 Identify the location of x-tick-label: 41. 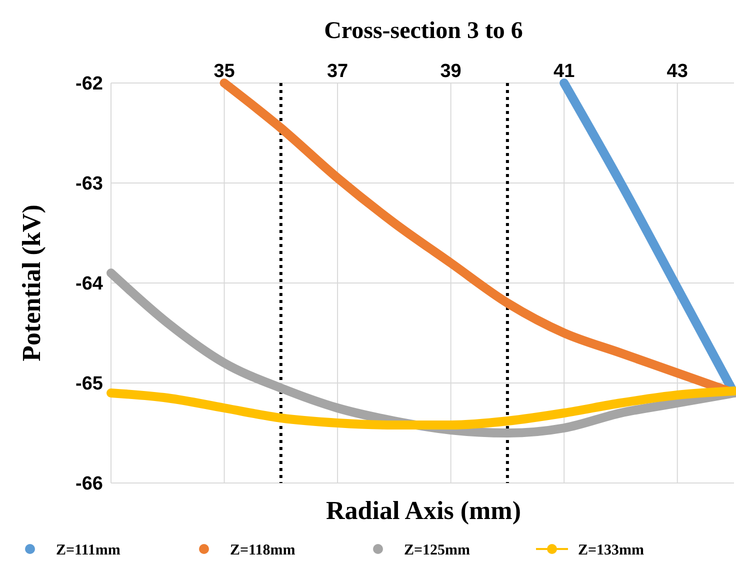
(565, 71).